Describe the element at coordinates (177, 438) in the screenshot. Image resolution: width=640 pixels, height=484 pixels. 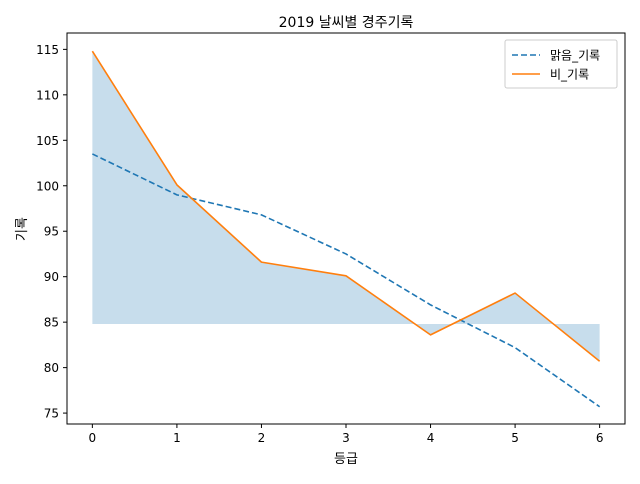
I see `x-tick-label: 1` at that location.